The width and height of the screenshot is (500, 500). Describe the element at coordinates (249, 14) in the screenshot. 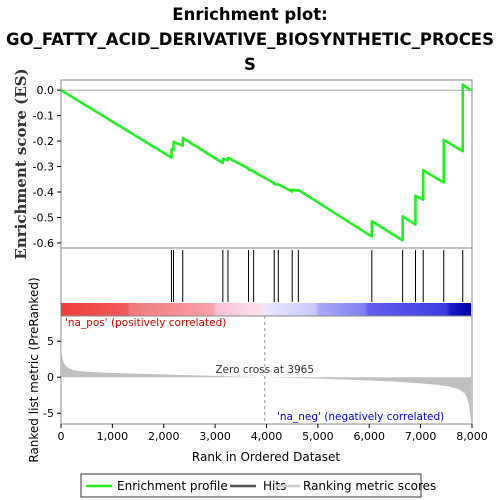

I see `chart-title-line-1: Enrichment plot:` at that location.